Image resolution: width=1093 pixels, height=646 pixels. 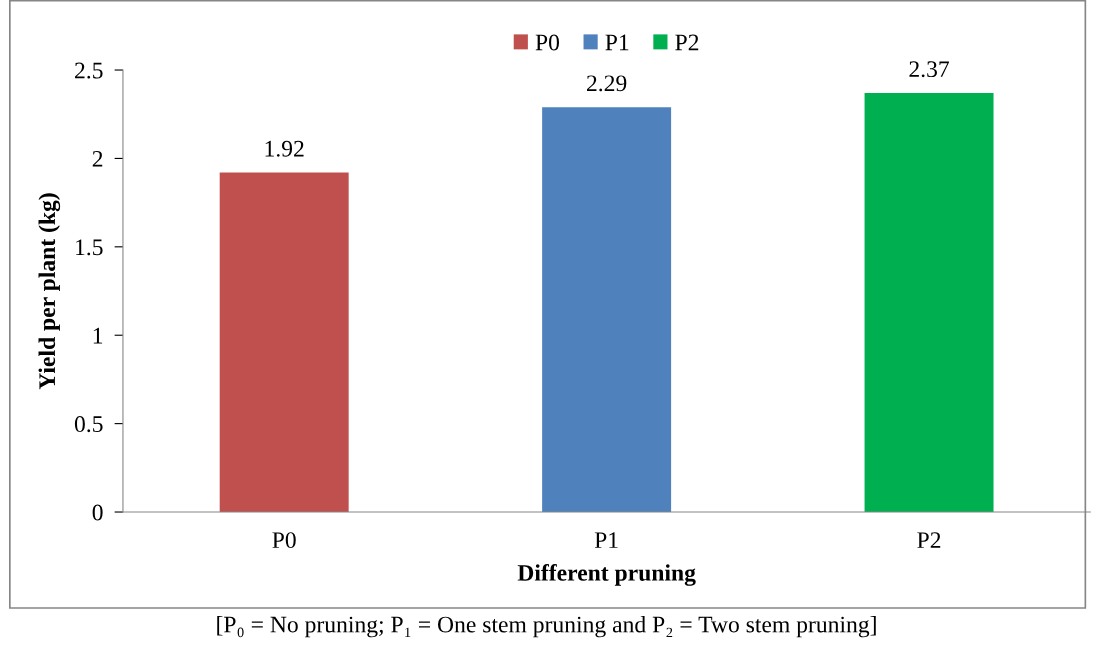 I want to click on data-label: 1.92, so click(x=284, y=148).